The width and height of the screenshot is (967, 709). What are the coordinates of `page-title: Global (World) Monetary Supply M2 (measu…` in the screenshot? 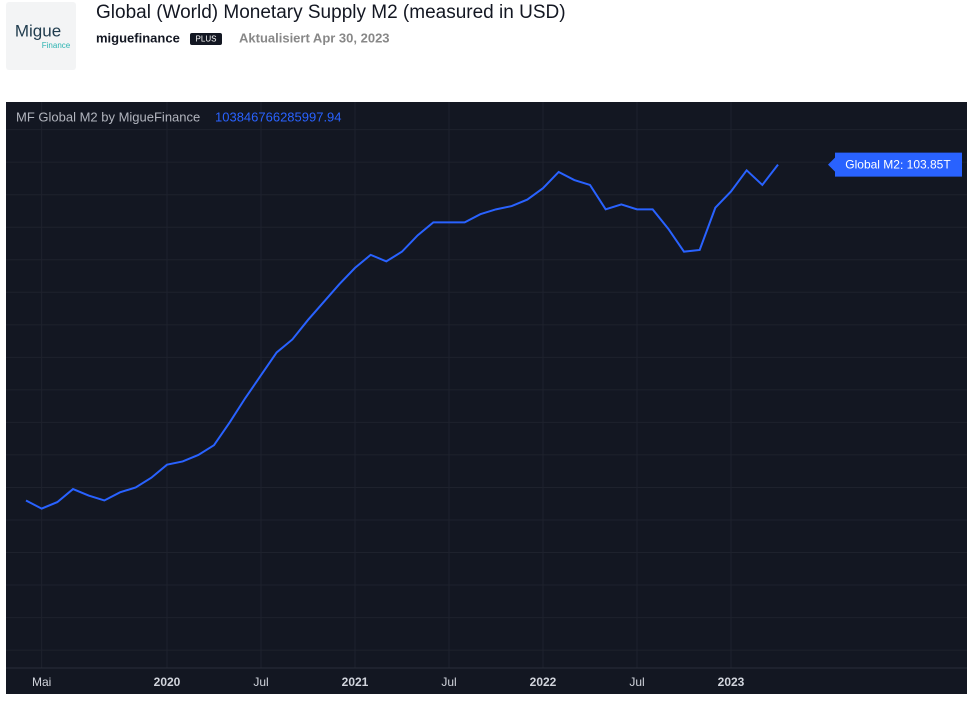 It's located at (331, 12).